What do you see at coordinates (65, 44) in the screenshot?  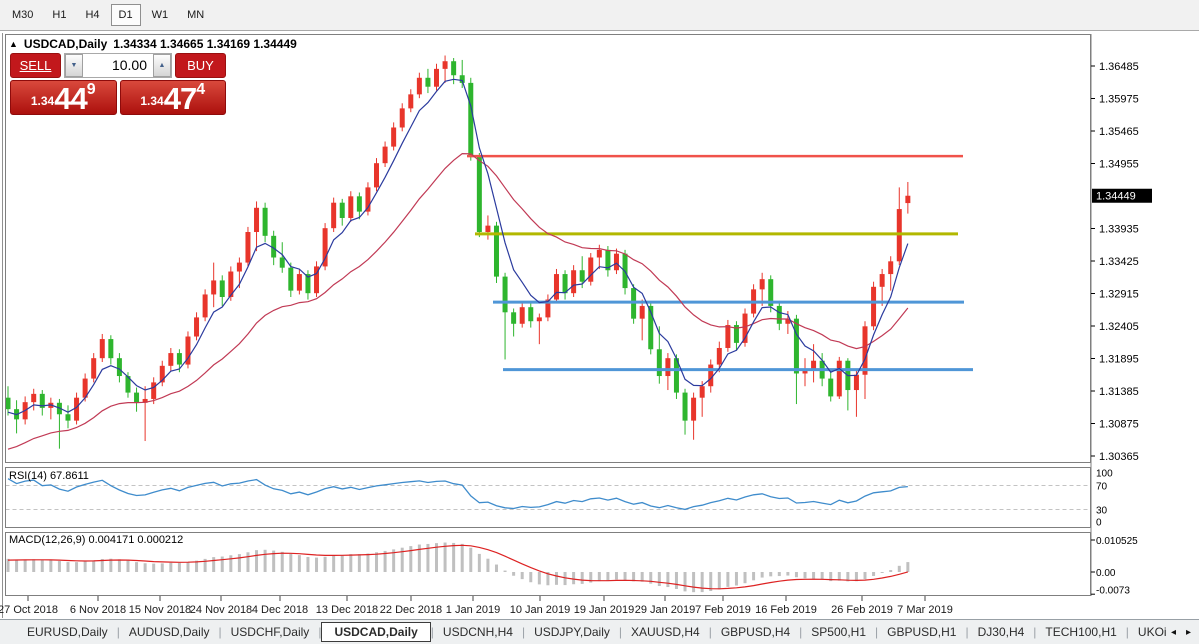 I see `chart-symbol: USDCAD,Daily` at bounding box center [65, 44].